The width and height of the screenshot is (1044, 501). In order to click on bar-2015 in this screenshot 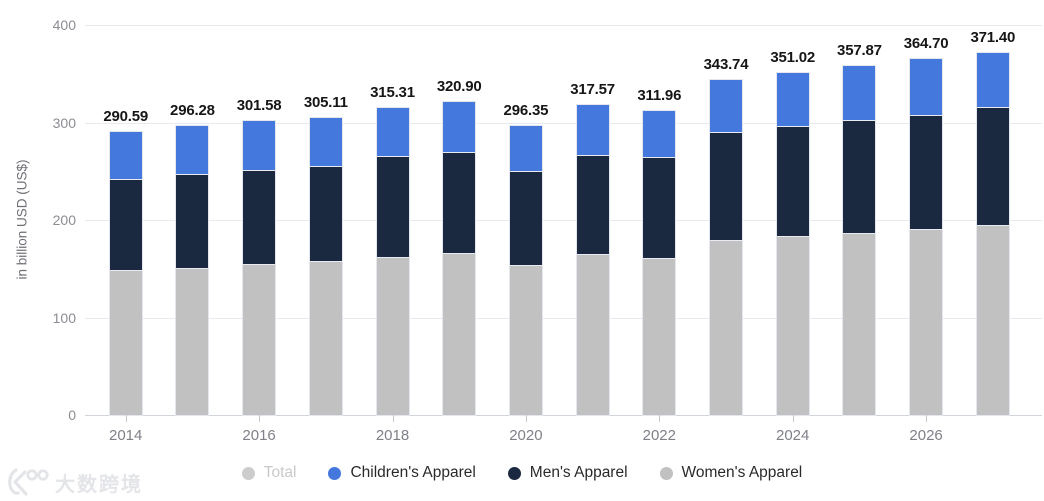, I will do `click(192, 270)`.